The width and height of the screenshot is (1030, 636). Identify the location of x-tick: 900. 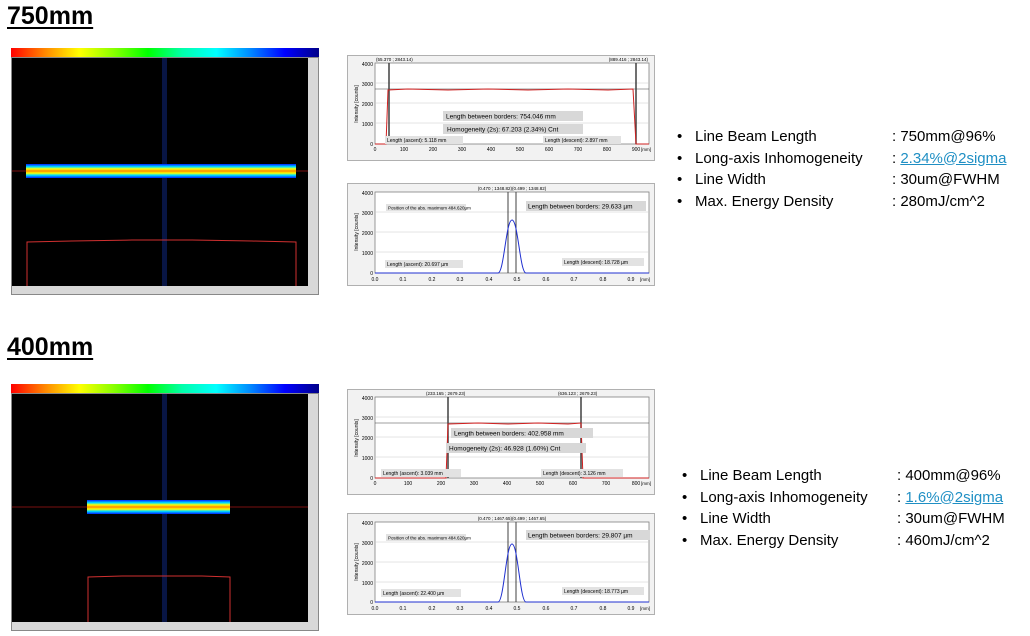
(636, 150).